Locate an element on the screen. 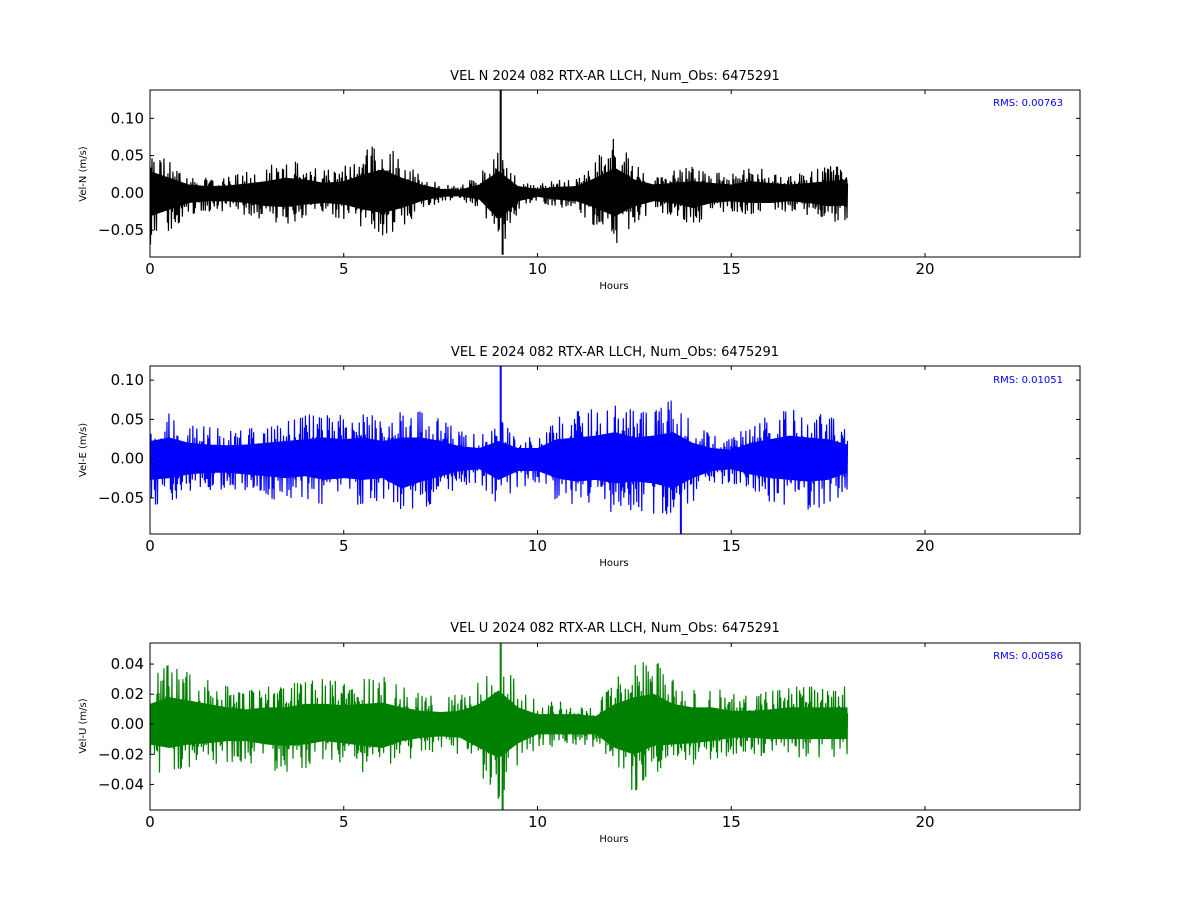 This screenshot has height=900, width=1200. y-tick-label: −0.02 is located at coordinates (121, 754).